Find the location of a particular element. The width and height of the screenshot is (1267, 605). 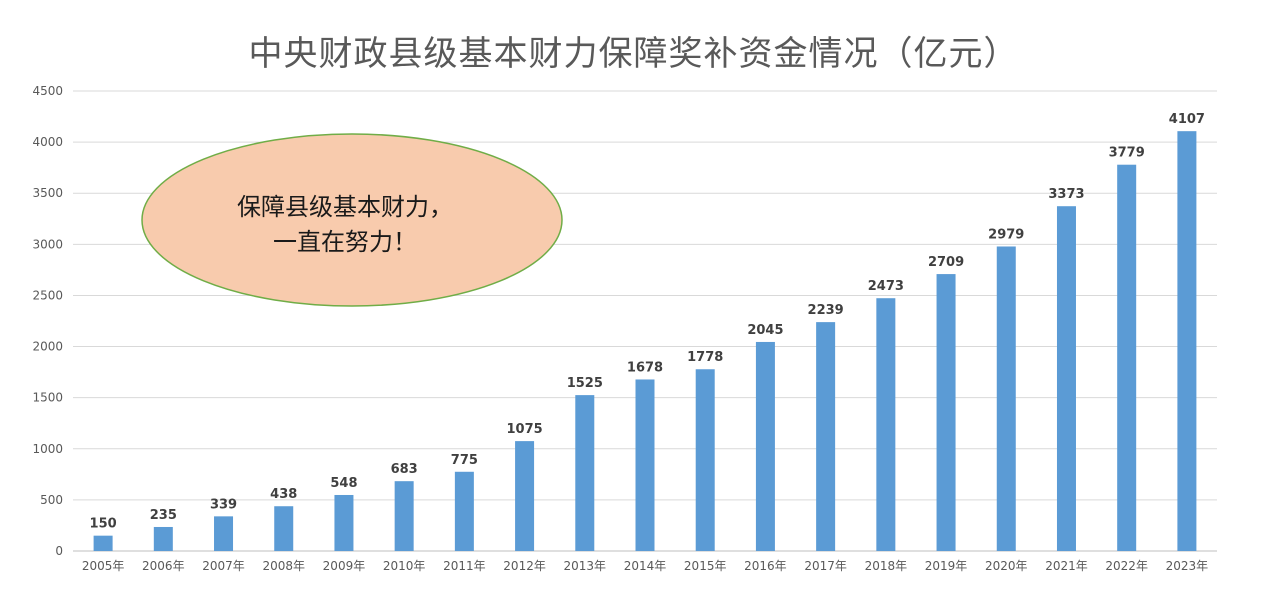

x-tick-label: 2009年 is located at coordinates (344, 566).